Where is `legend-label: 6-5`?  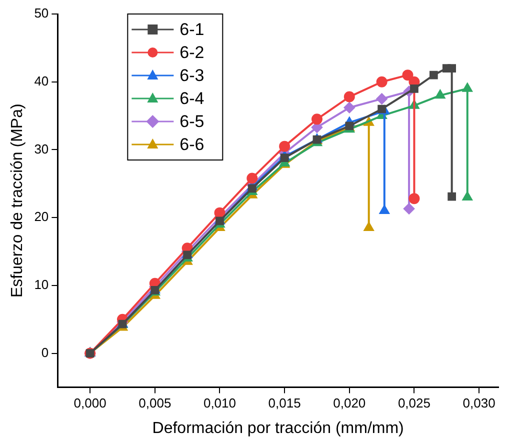
legend-label: 6-5 is located at coordinates (192, 122).